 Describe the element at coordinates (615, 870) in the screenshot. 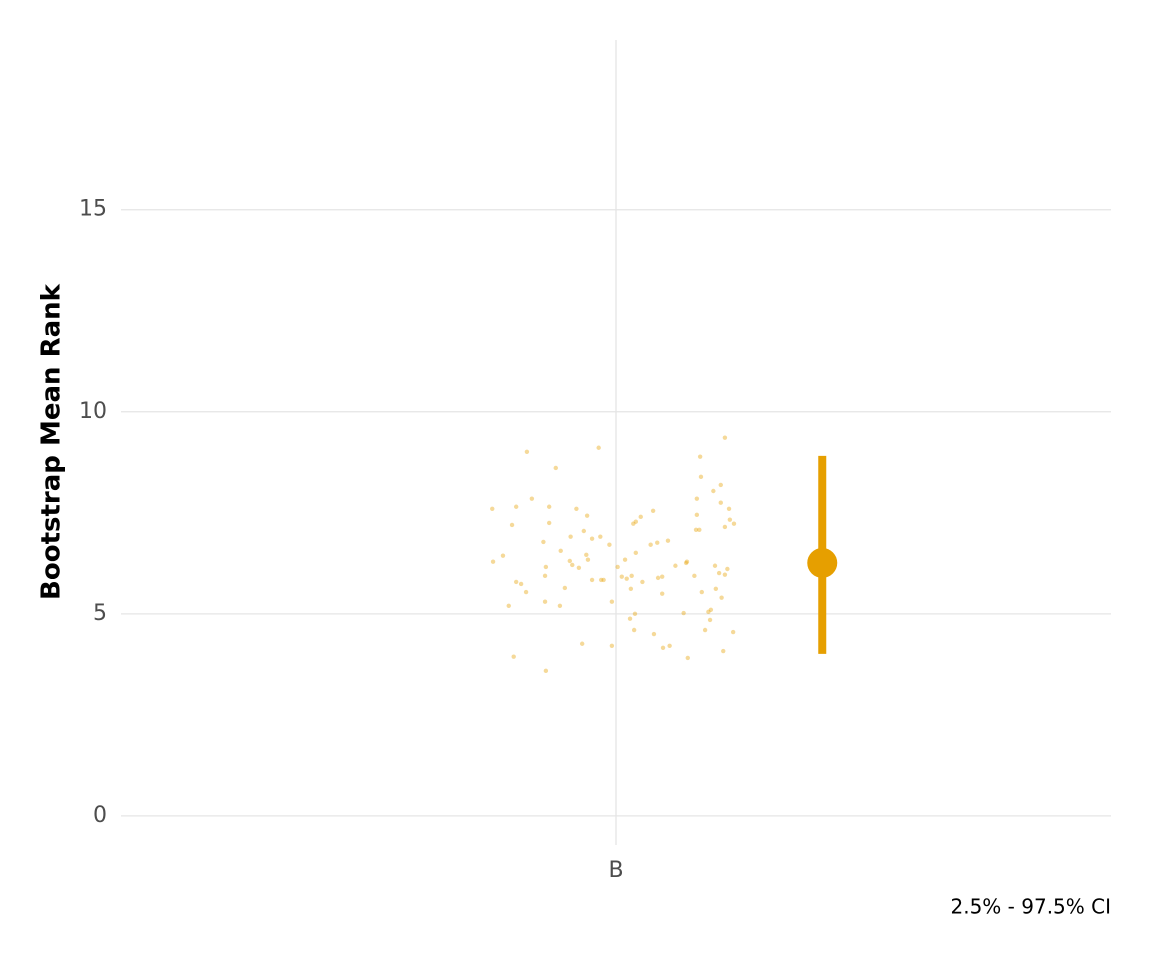

I see `x-tick-label: B` at that location.